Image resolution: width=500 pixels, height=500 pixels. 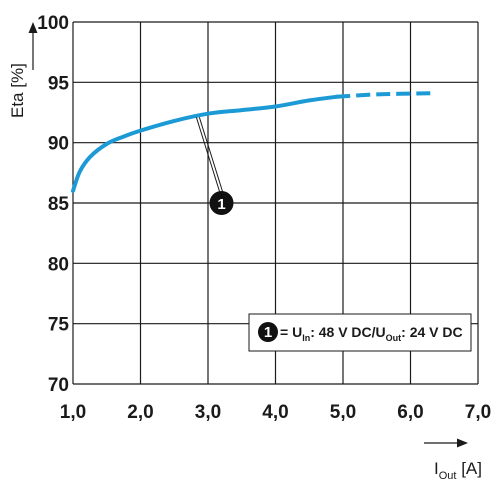 I want to click on x-axis-title-main: I, so click(x=436, y=468).